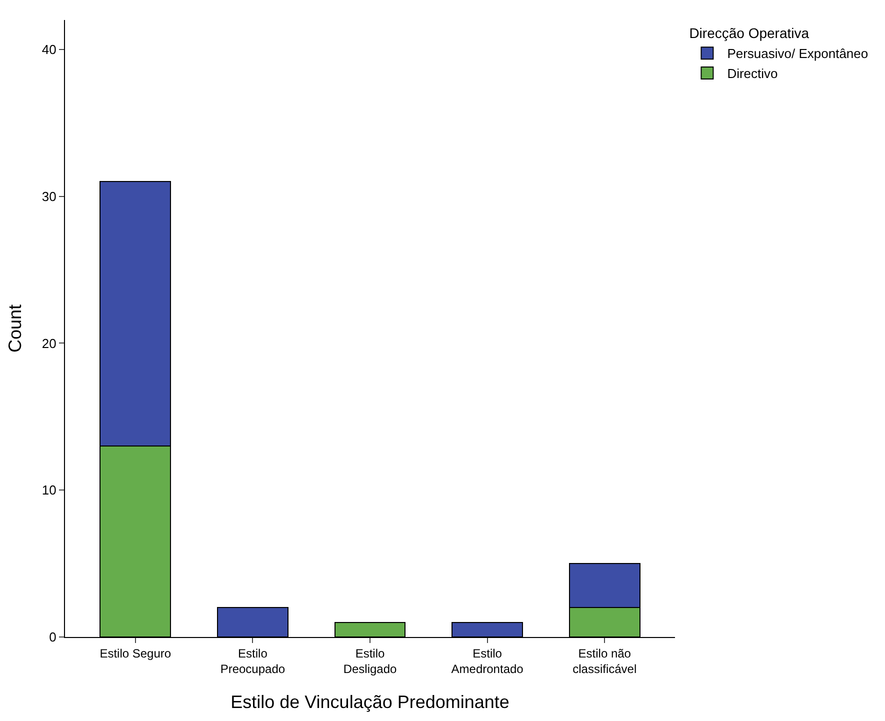 This screenshot has width=885, height=721. I want to click on y-axis-title: Count, so click(15, 328).